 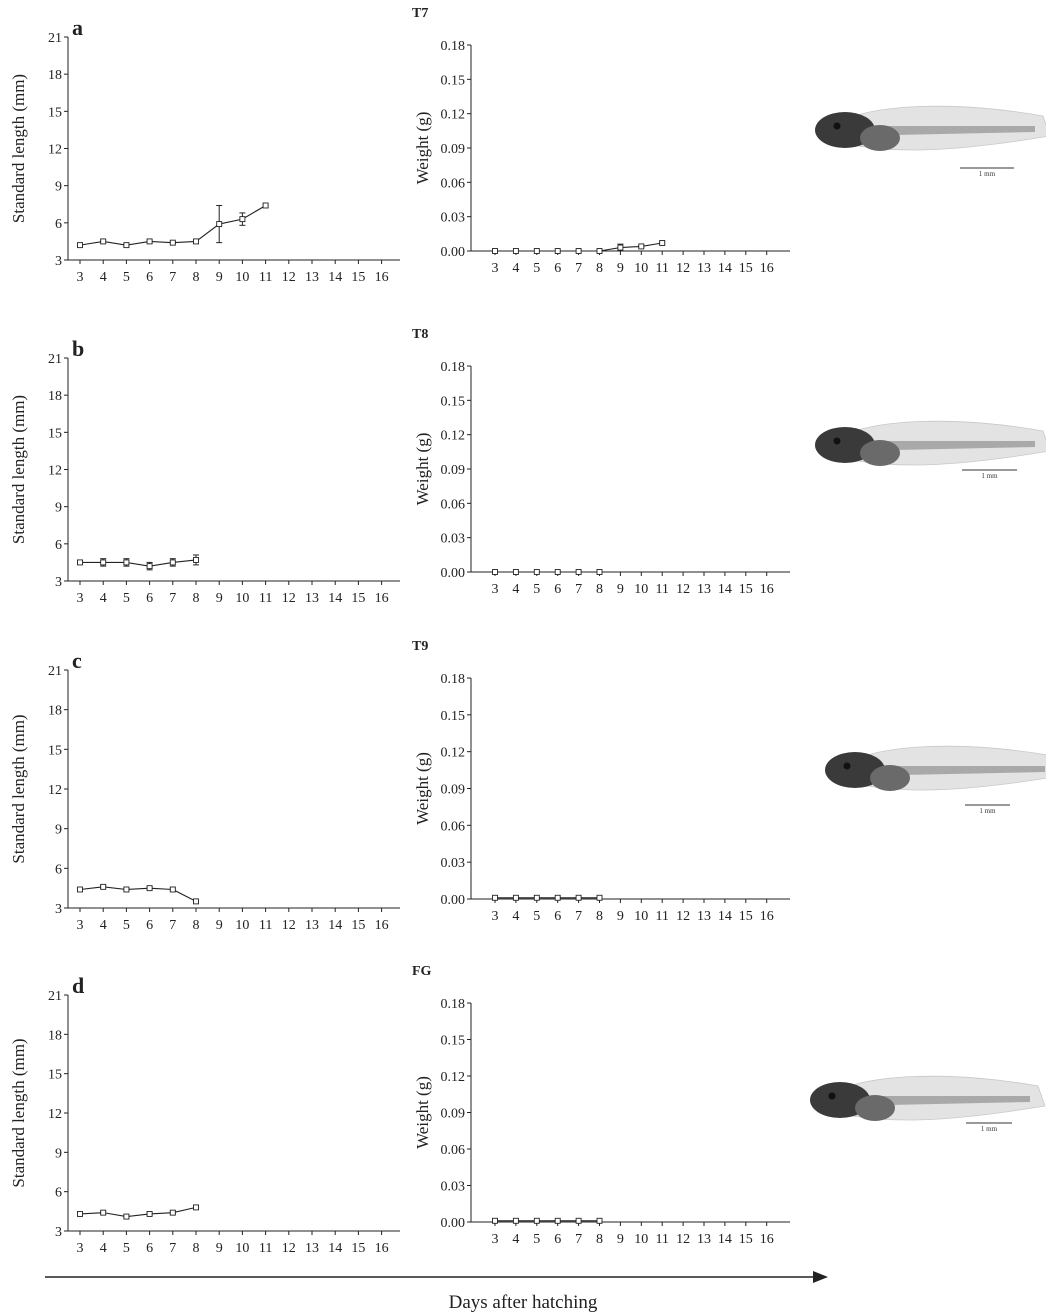 What do you see at coordinates (55, 38) in the screenshot?
I see `y-tick-label: 21` at bounding box center [55, 38].